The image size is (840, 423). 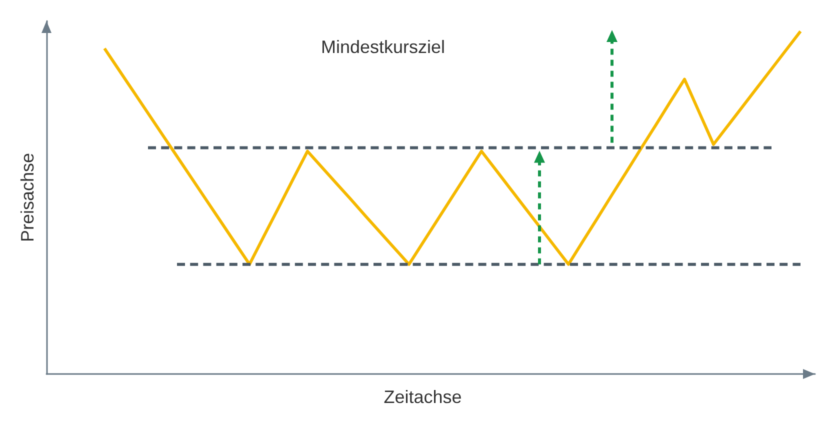 I want to click on y-axis-title: Preisachse, so click(x=28, y=197).